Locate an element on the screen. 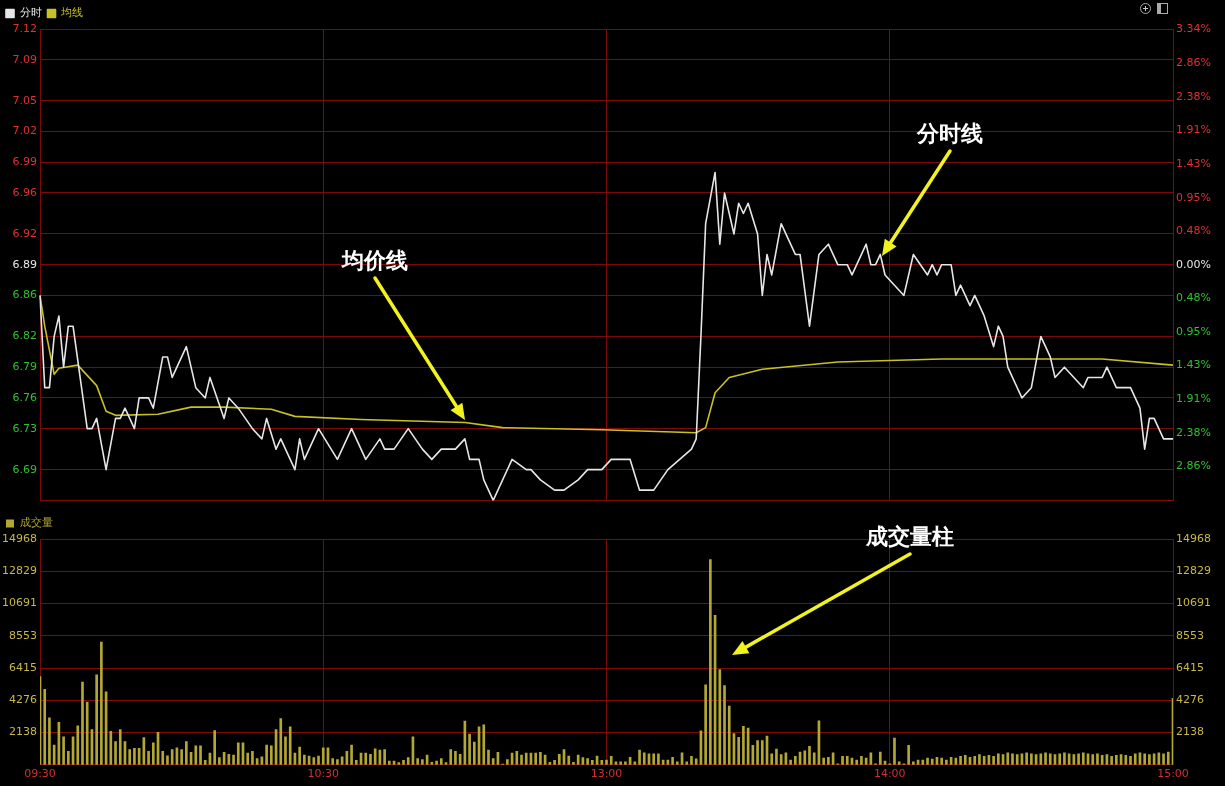 The height and width of the screenshot is (786, 1225). y2-tick-label: 14968 is located at coordinates (1193, 538).